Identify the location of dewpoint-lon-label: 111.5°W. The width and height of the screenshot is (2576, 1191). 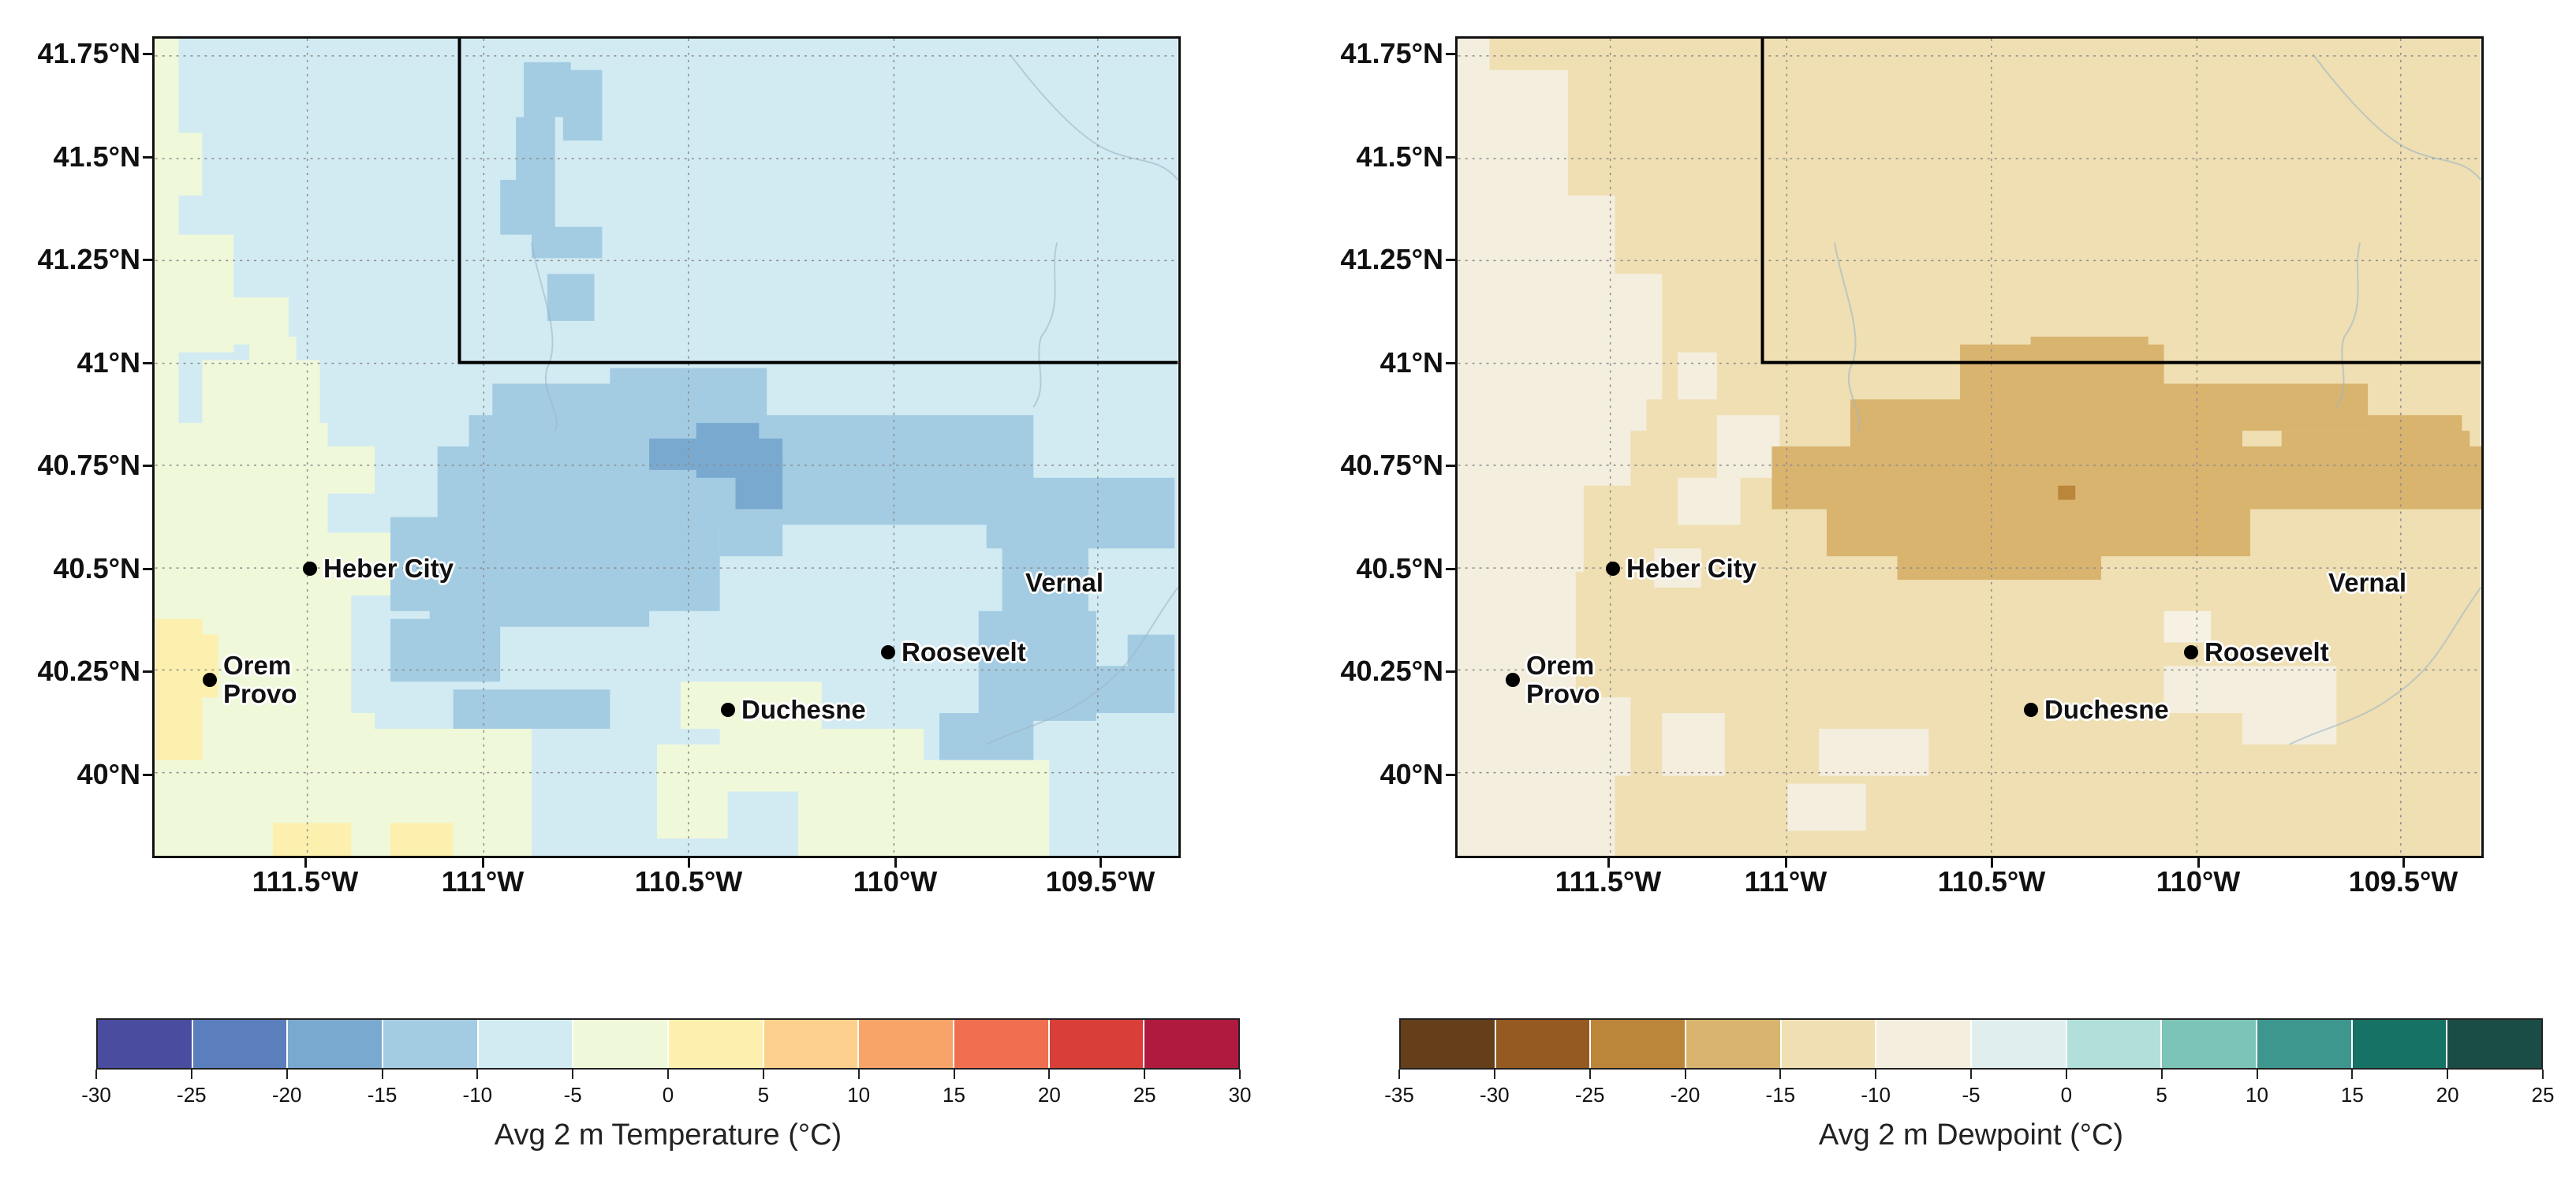
(1608, 882).